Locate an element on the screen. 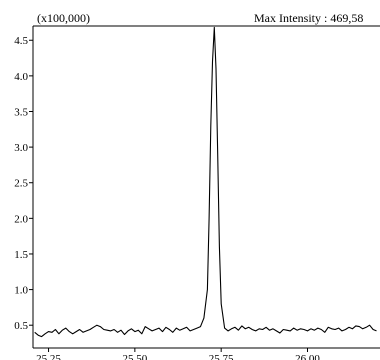 The image size is (380, 360). y-tick-label: 4.0 is located at coordinates (21, 77).